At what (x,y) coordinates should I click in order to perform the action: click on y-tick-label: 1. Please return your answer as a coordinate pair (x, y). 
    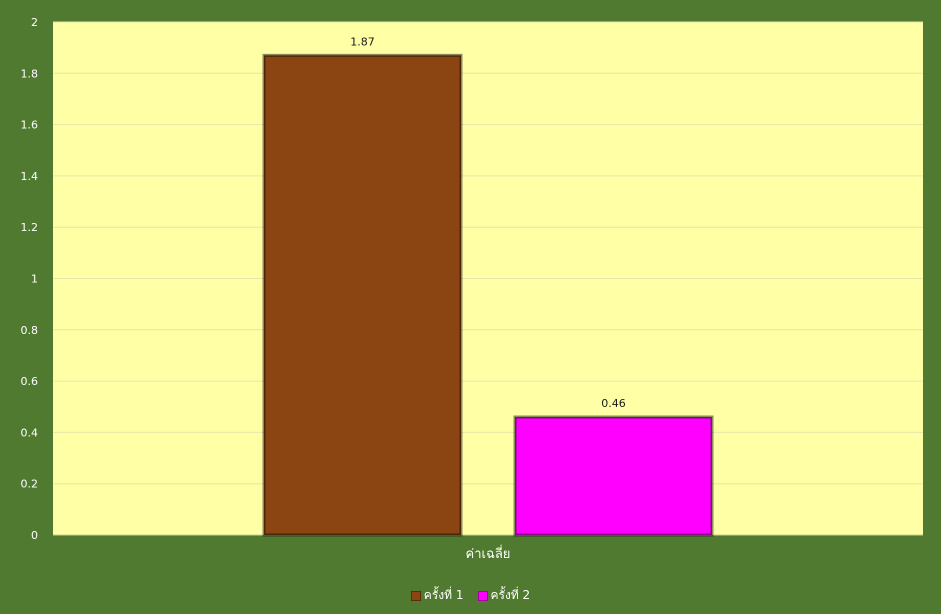
    Looking at the image, I should click on (34, 279).